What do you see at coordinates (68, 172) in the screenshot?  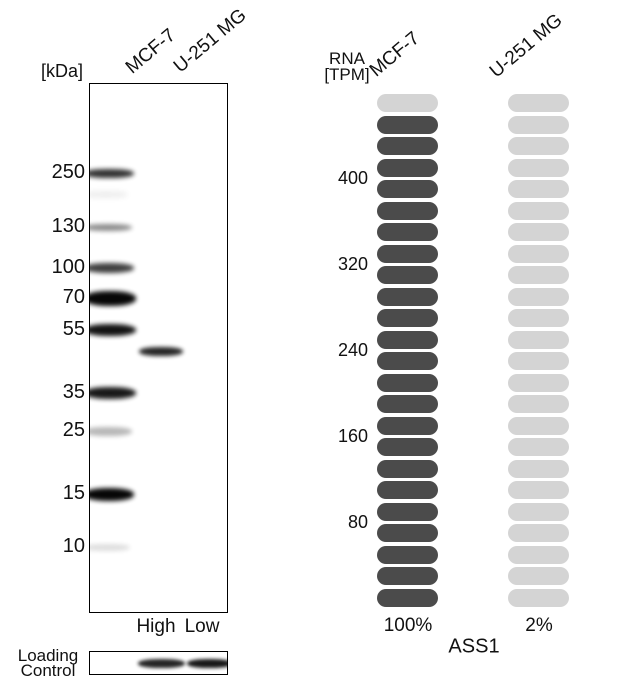 I see `kda-marker-250: 250` at bounding box center [68, 172].